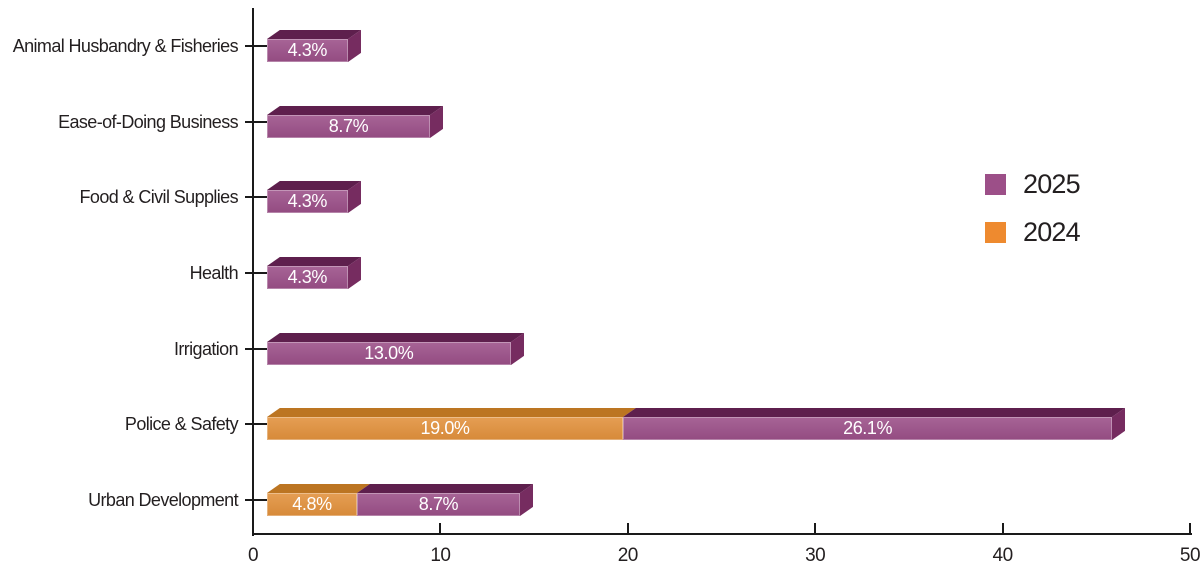 Image resolution: width=1202 pixels, height=579 pixels. I want to click on bar-segment-2025: 26.1%, so click(868, 429).